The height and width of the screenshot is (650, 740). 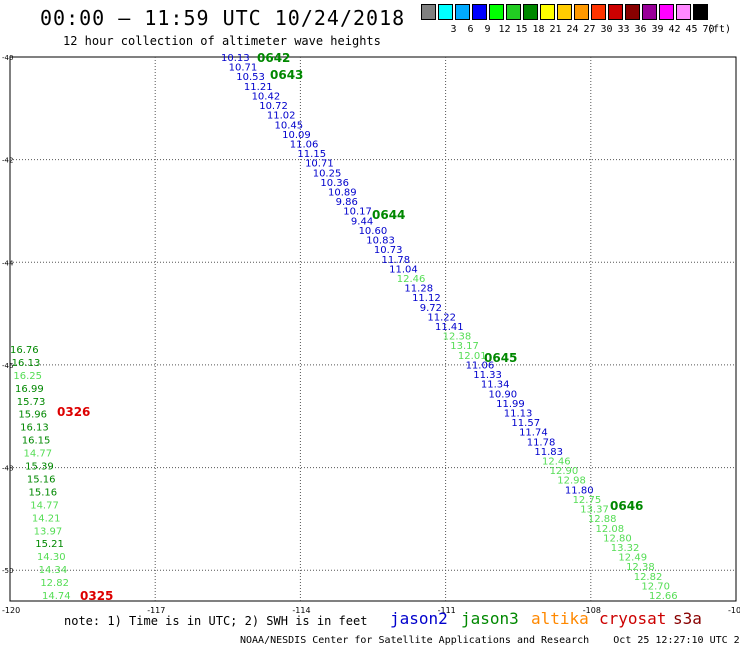 I want to click on wave-height-value: 10.89, so click(x=342, y=193).